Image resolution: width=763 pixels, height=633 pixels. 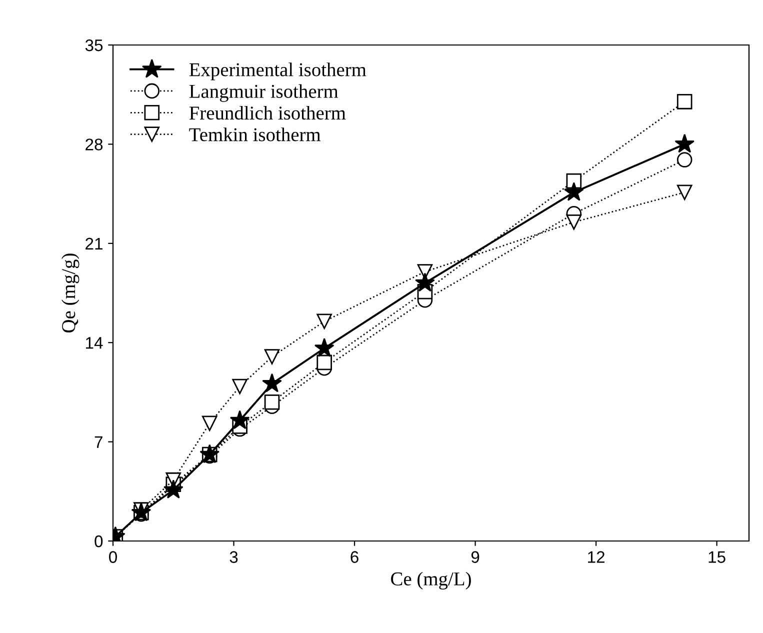 I want to click on x-tick-label: 9, so click(x=475, y=557).